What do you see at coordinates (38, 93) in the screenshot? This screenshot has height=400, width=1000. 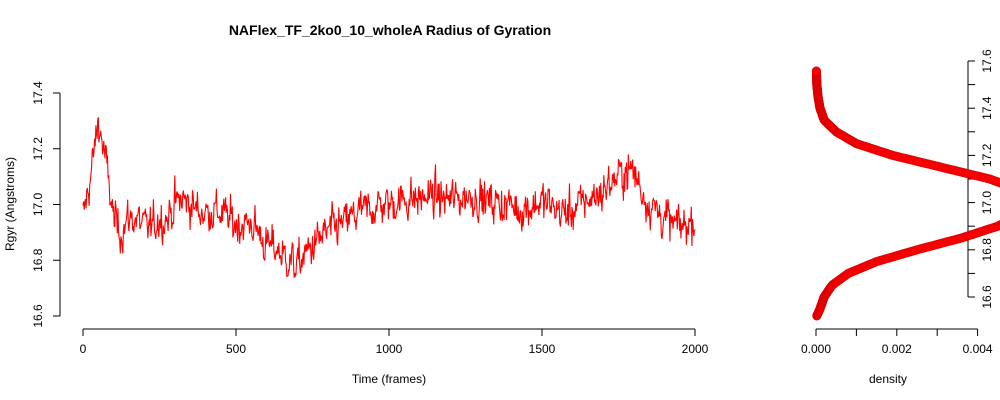 I see `main-y-tick-label: 17.4` at bounding box center [38, 93].